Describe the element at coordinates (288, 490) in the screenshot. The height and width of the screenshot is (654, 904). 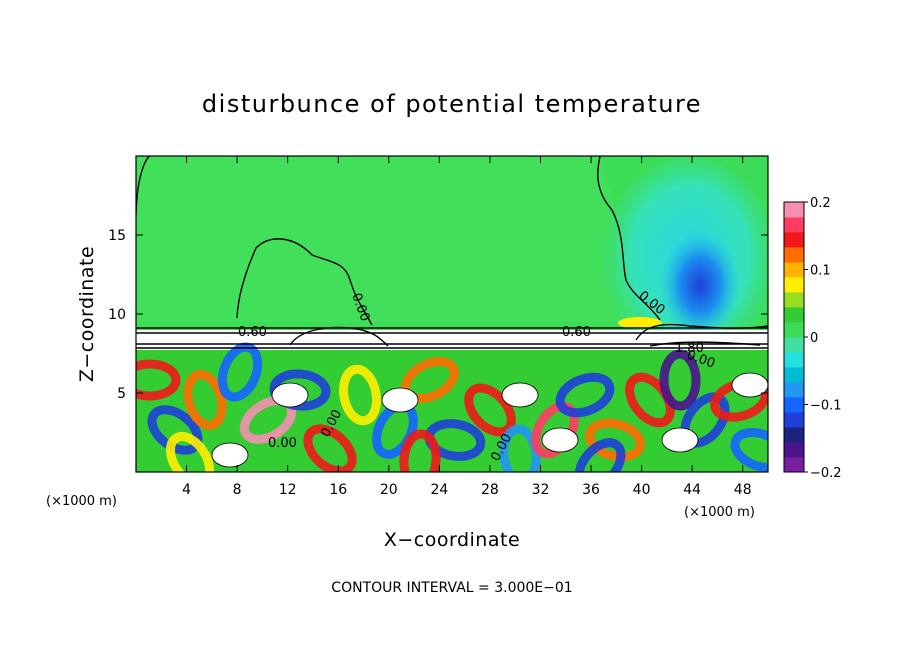
I see `x-tick-label: 12` at that location.